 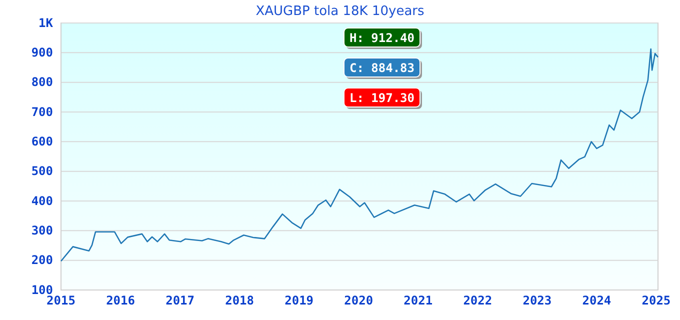 What do you see at coordinates (359, 301) in the screenshot?
I see `x-tick-label: 2020` at bounding box center [359, 301].